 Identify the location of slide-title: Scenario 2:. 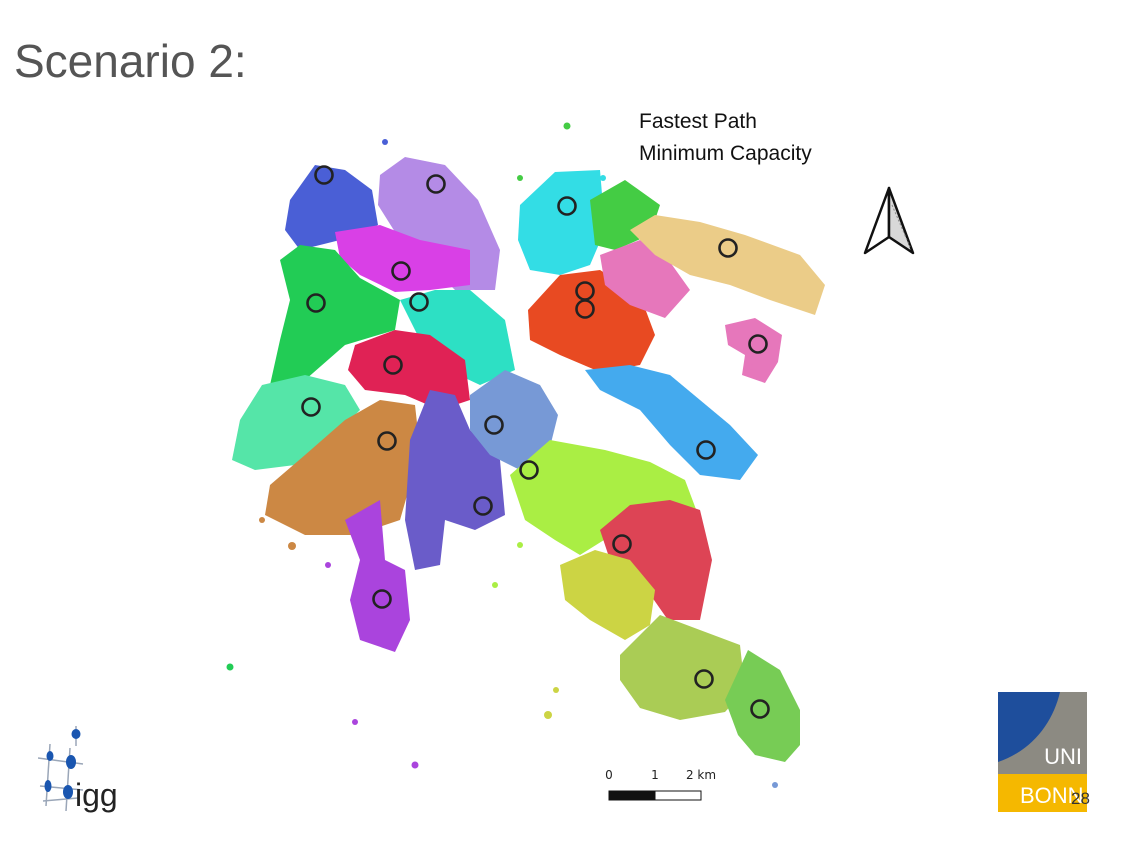
(130, 61).